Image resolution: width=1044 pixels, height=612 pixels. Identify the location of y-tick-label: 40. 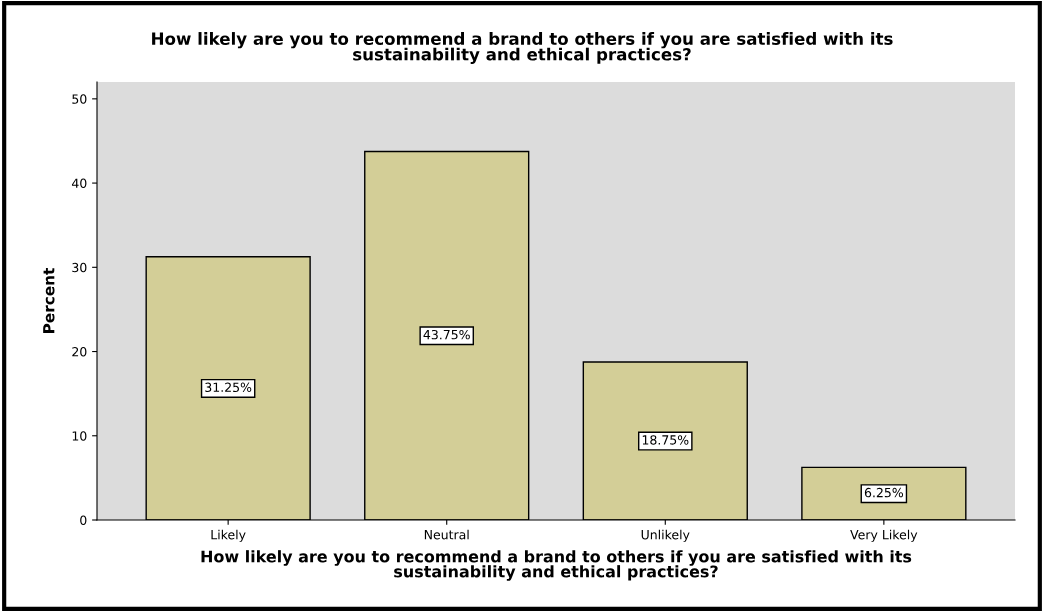
(79, 183).